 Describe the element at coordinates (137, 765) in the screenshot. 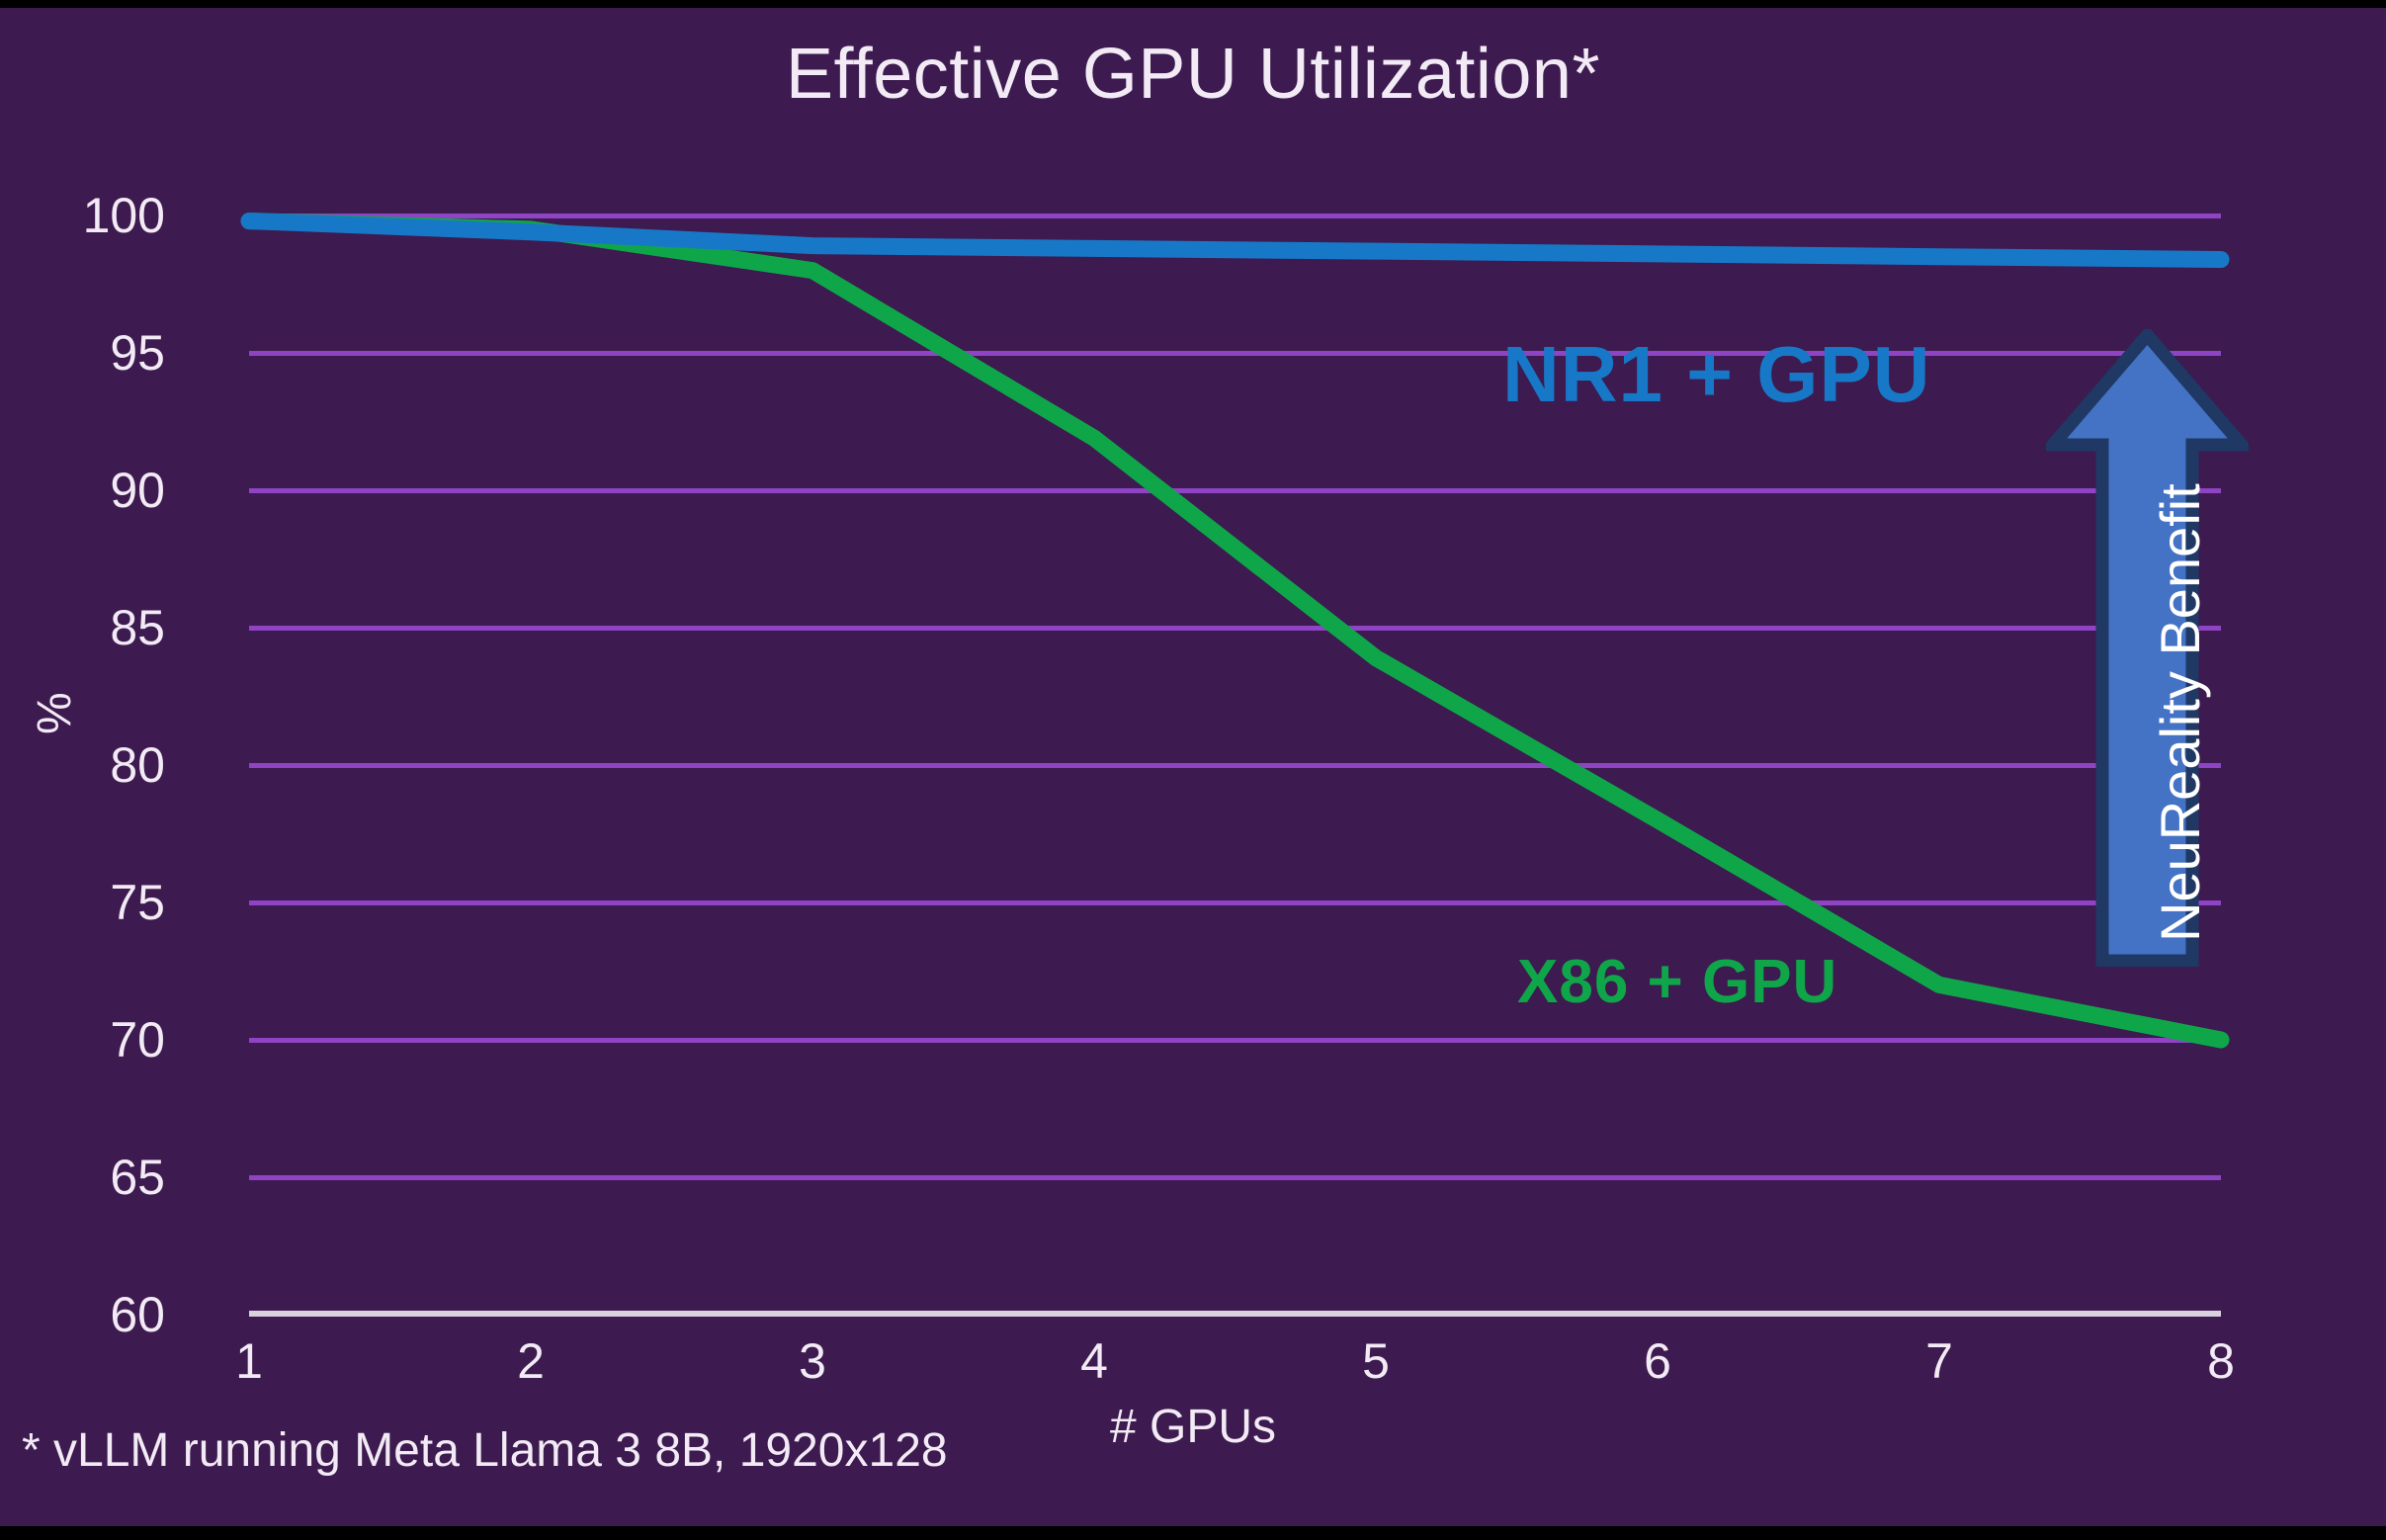

I see `y-axis-tick-label: 80` at that location.